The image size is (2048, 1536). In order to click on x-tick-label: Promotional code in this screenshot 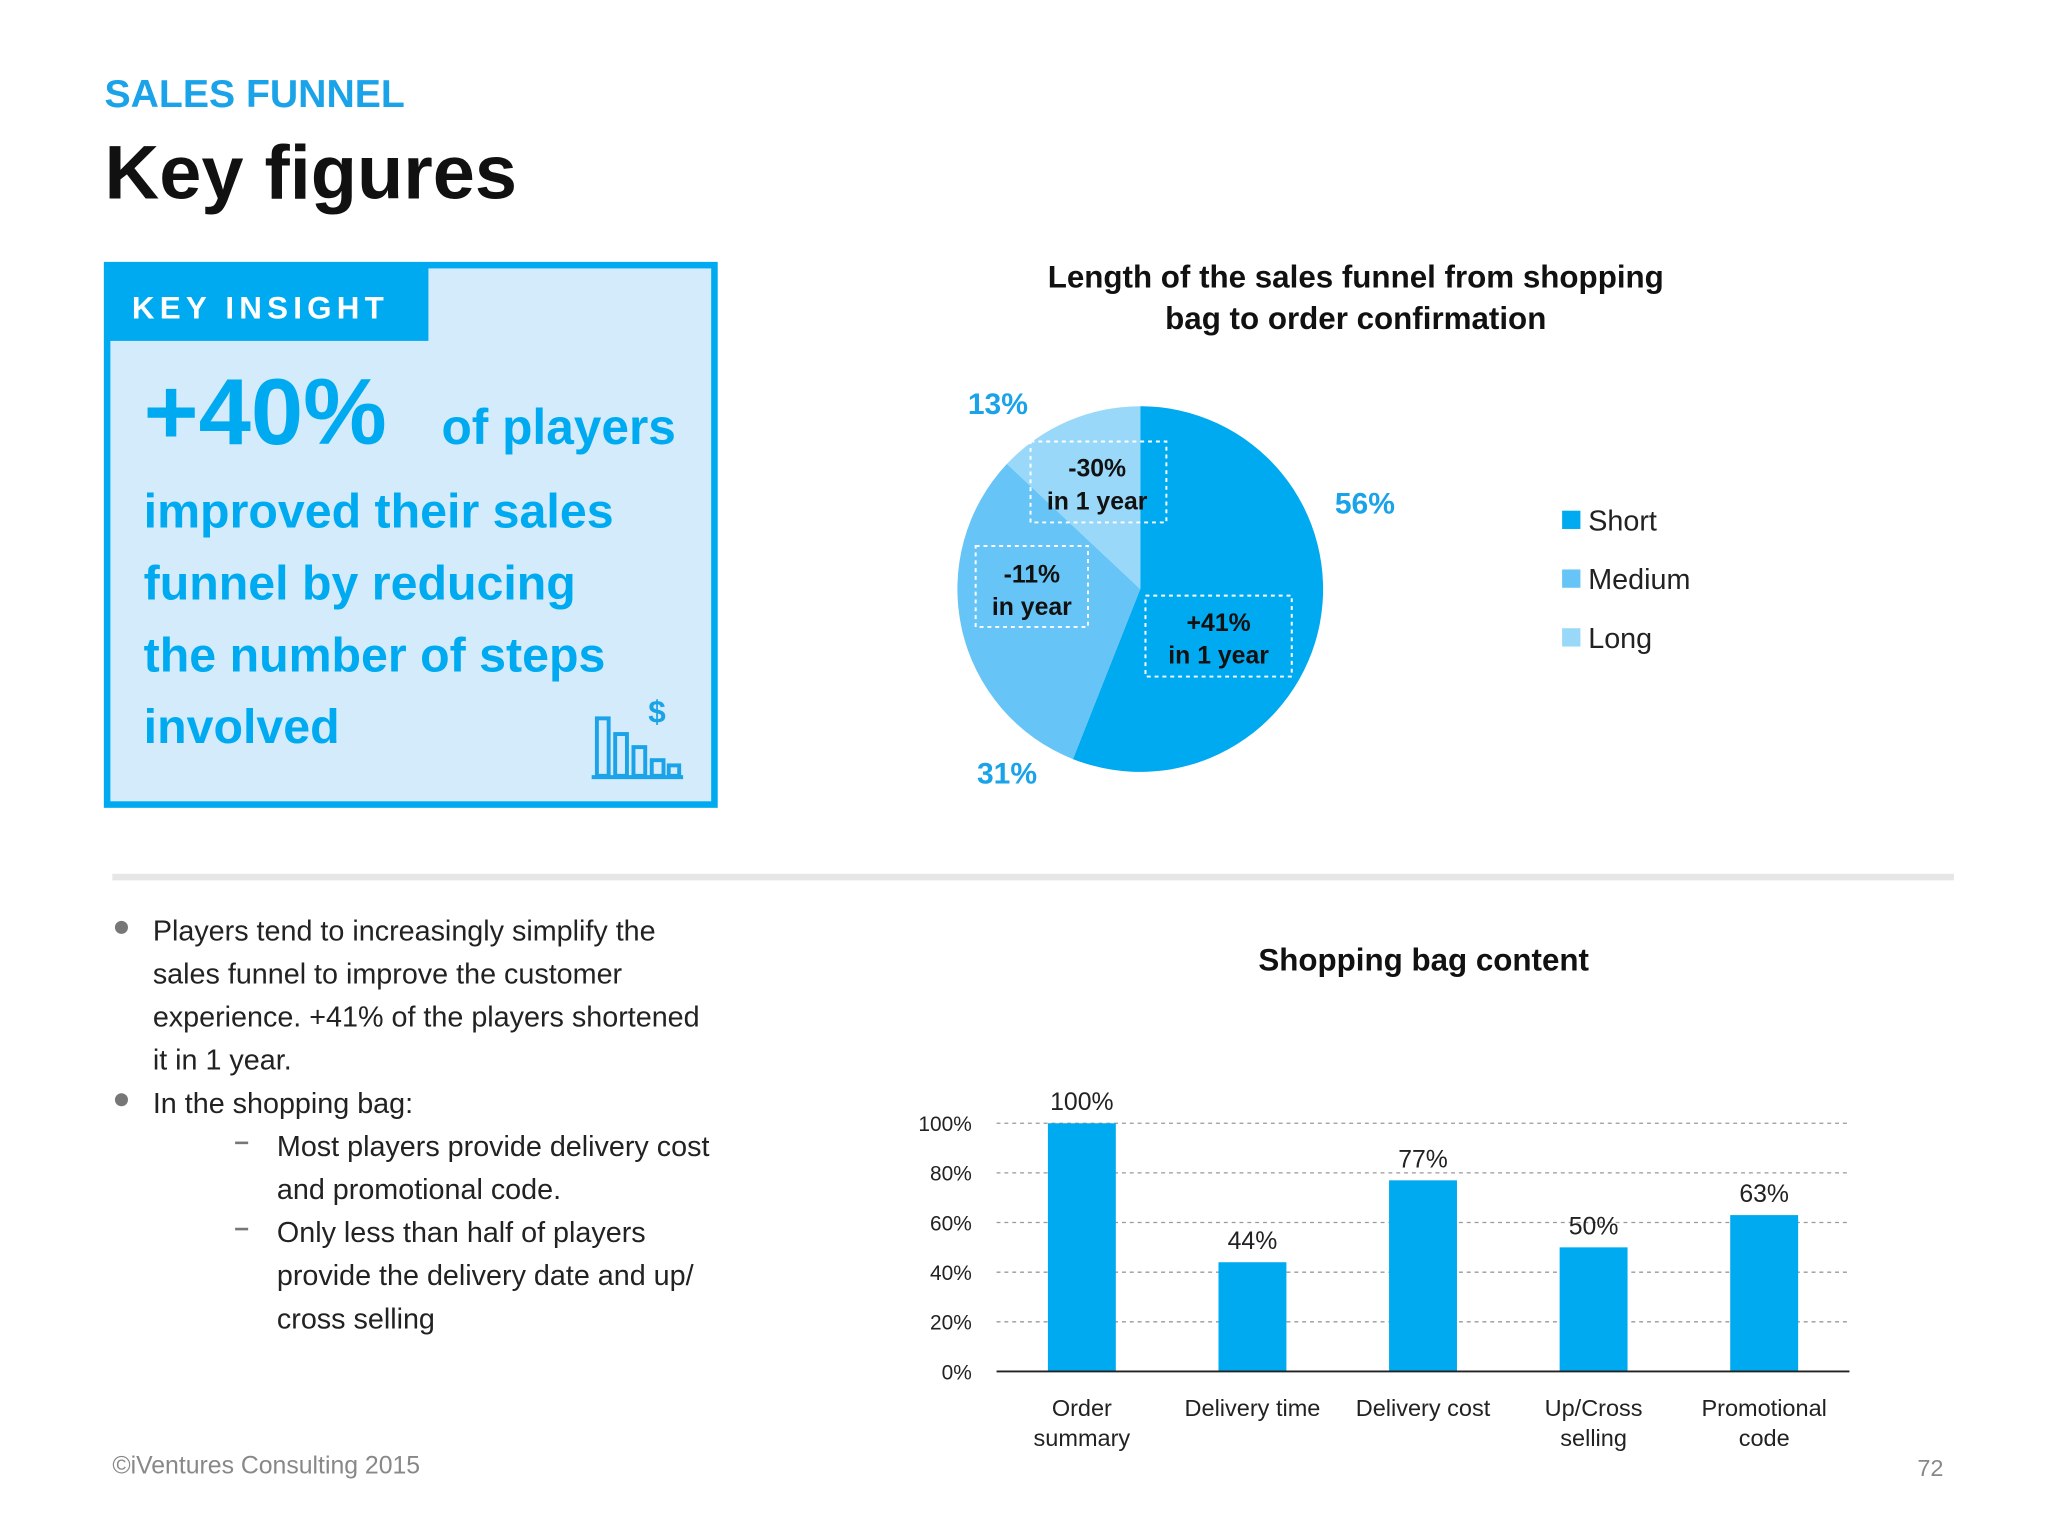, I will do `click(1763, 1423)`.